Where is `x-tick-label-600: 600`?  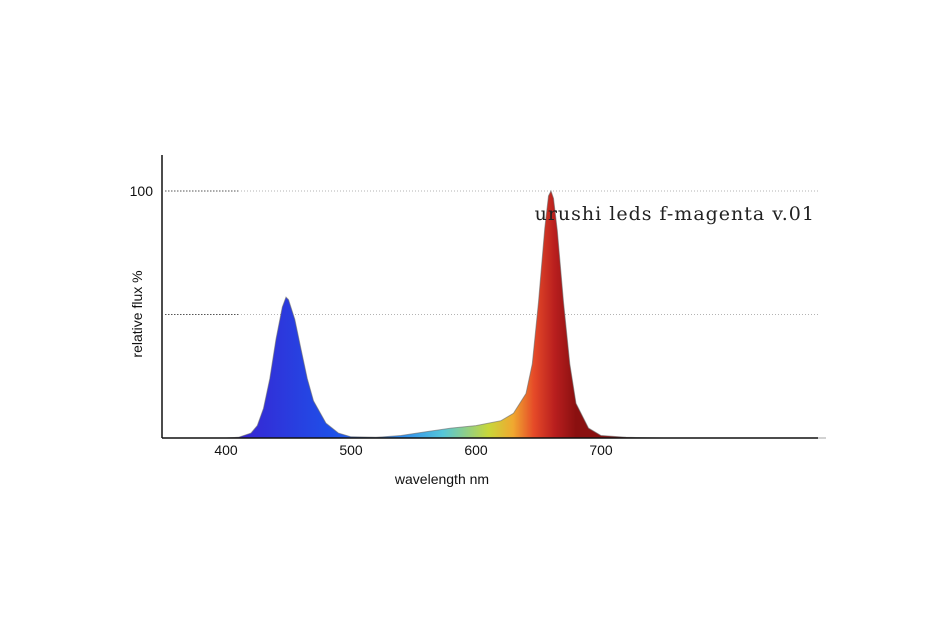 x-tick-label-600: 600 is located at coordinates (476, 450).